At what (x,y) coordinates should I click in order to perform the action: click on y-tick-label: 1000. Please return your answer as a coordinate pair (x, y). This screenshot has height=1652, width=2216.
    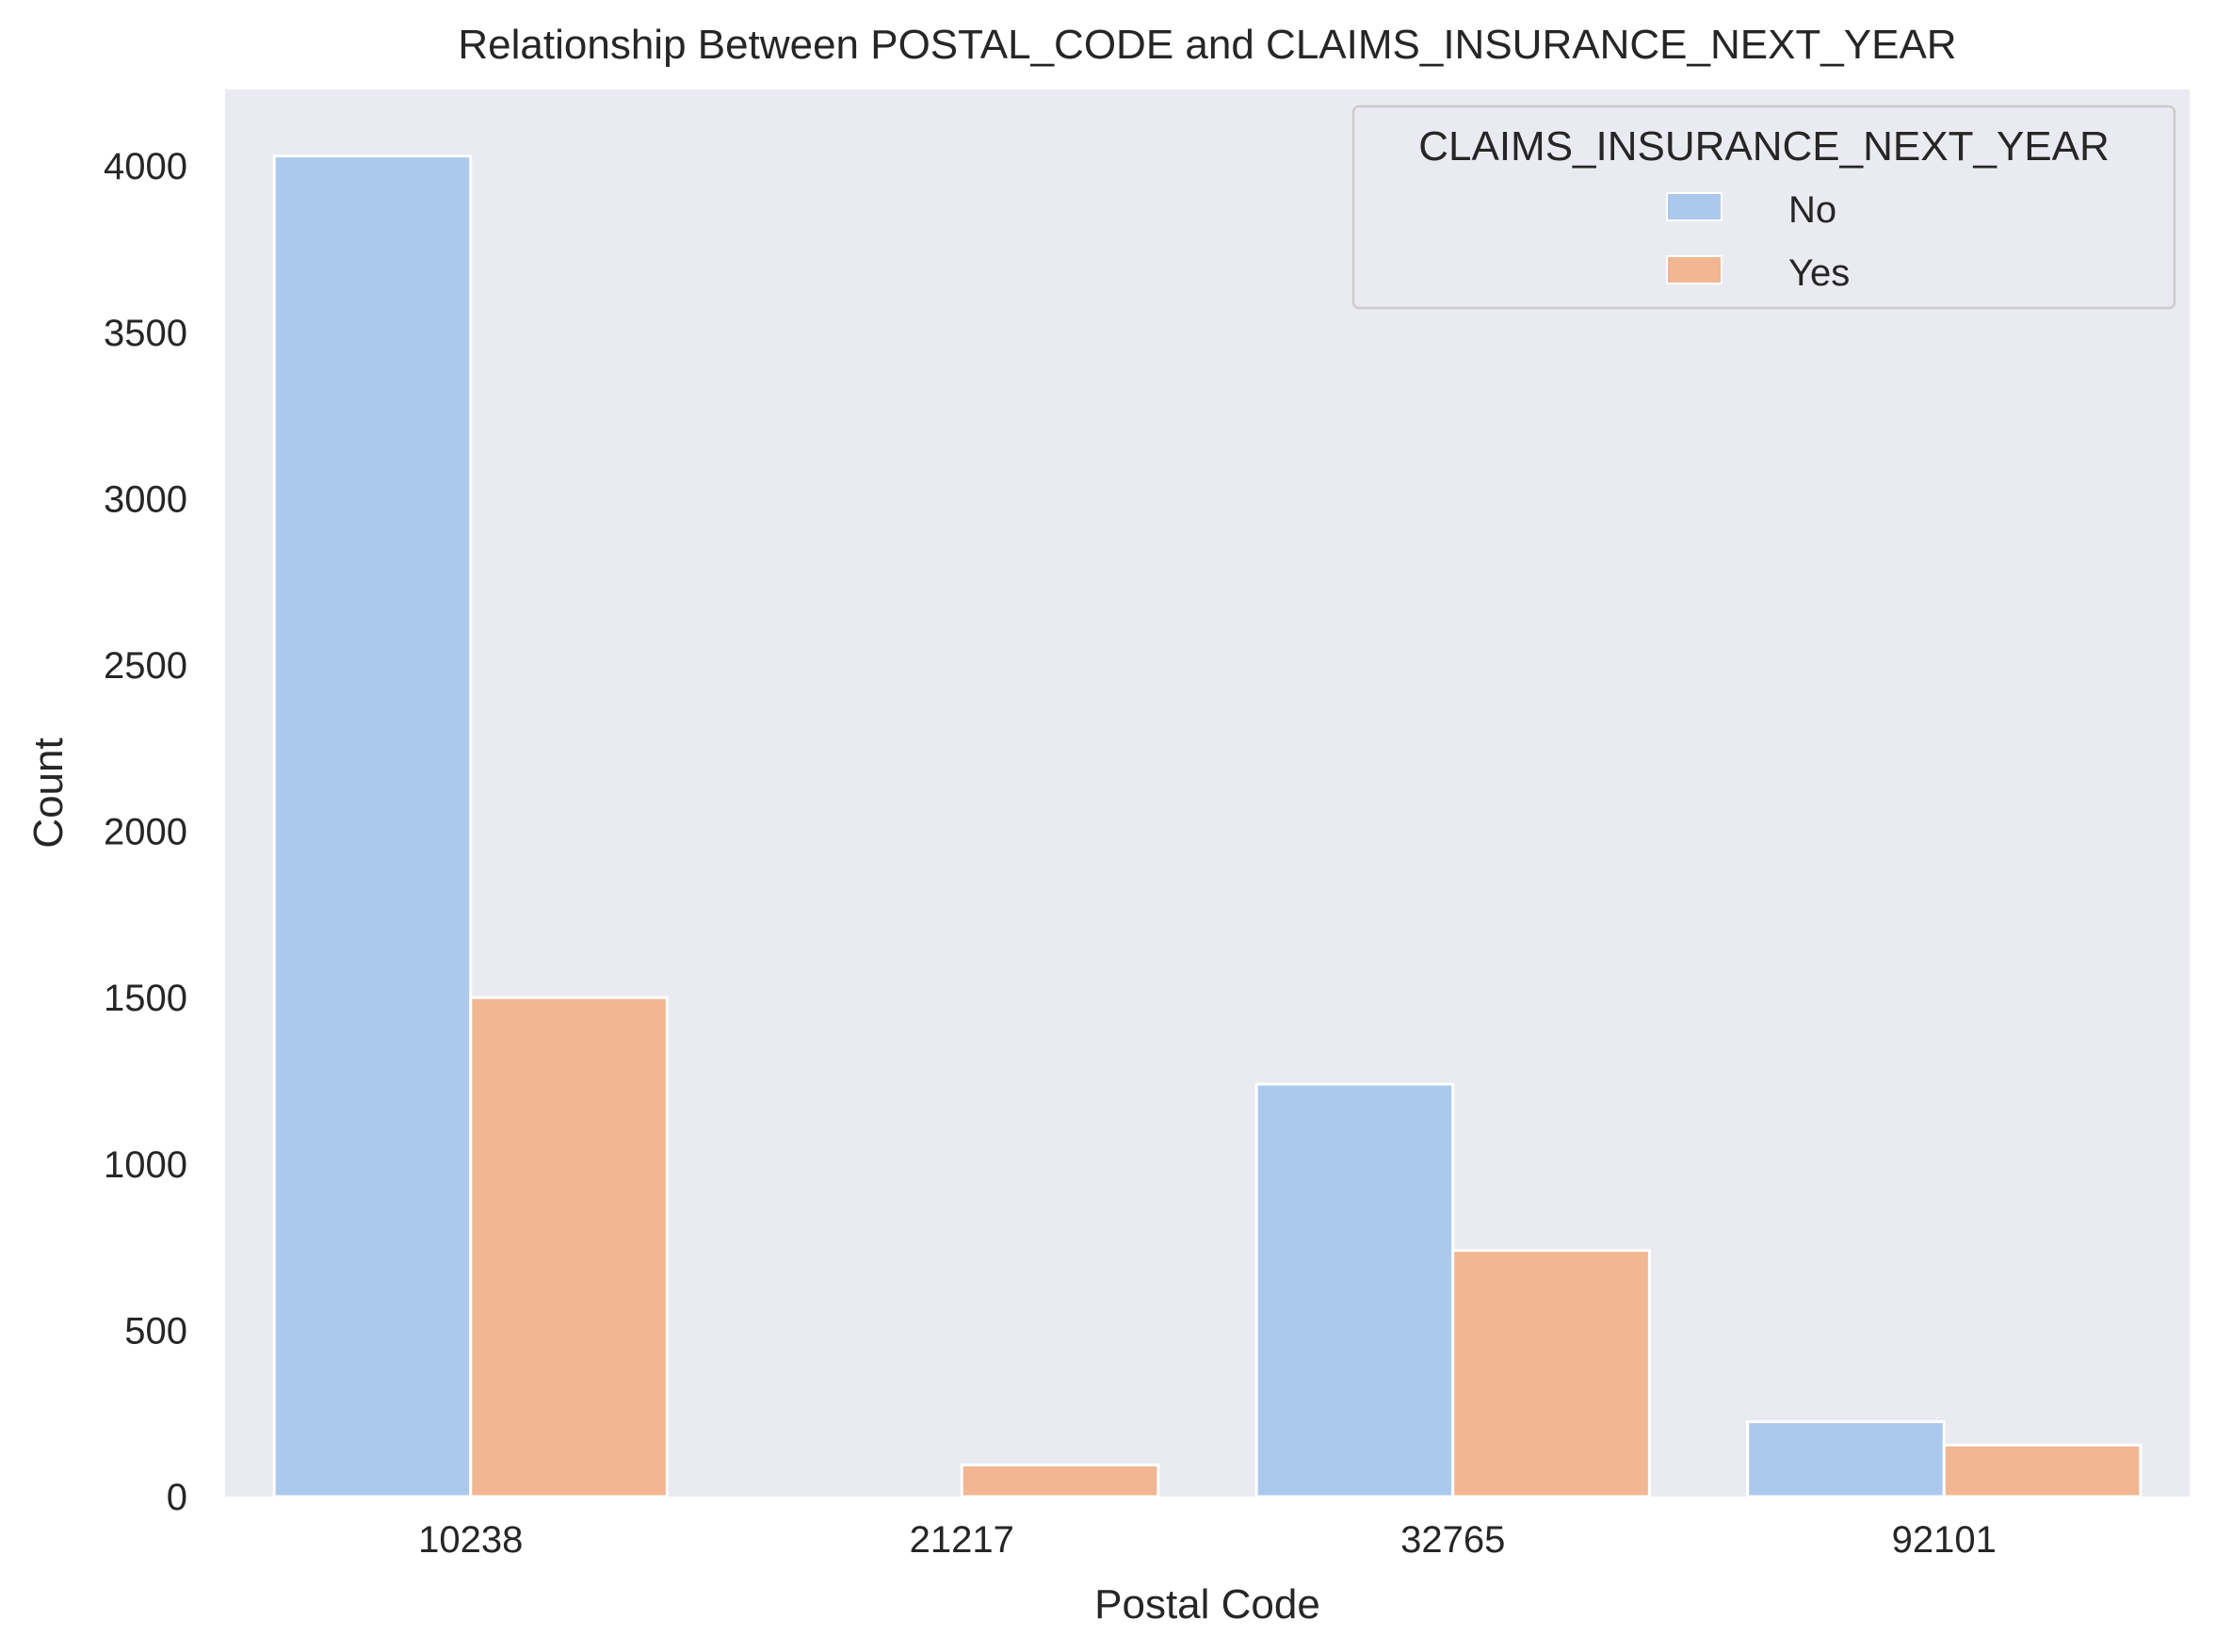
    Looking at the image, I should click on (145, 1165).